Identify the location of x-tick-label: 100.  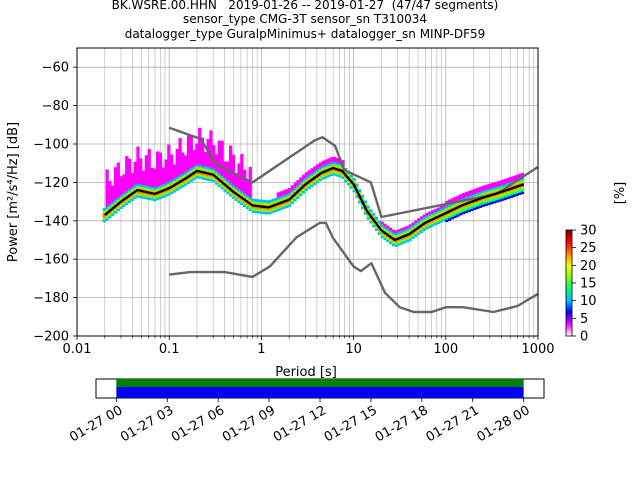
(445, 349).